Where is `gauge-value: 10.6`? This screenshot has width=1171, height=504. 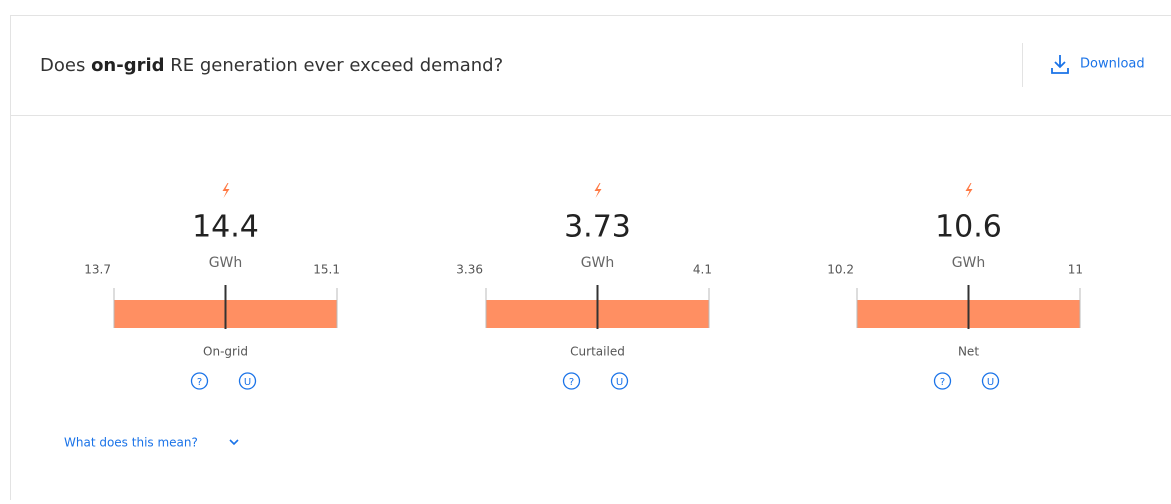 gauge-value: 10.6 is located at coordinates (968, 227).